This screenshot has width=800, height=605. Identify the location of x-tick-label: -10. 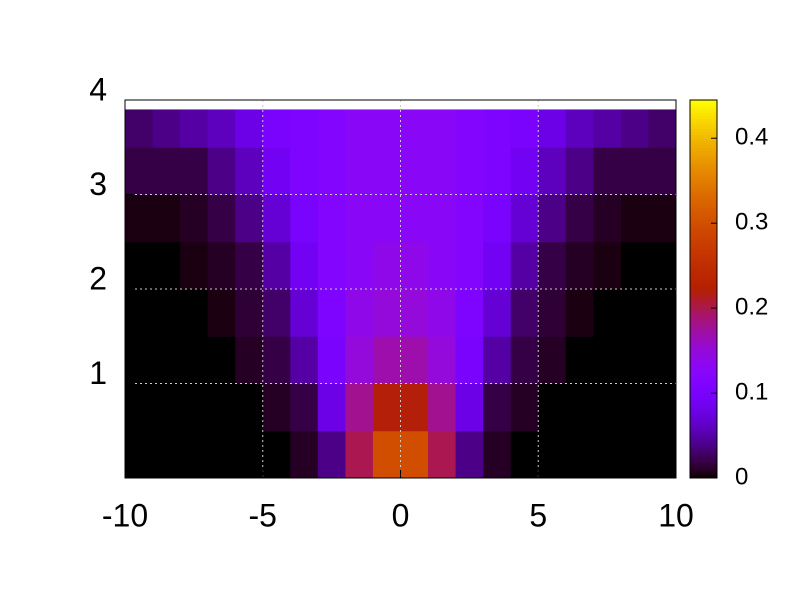
(125, 515).